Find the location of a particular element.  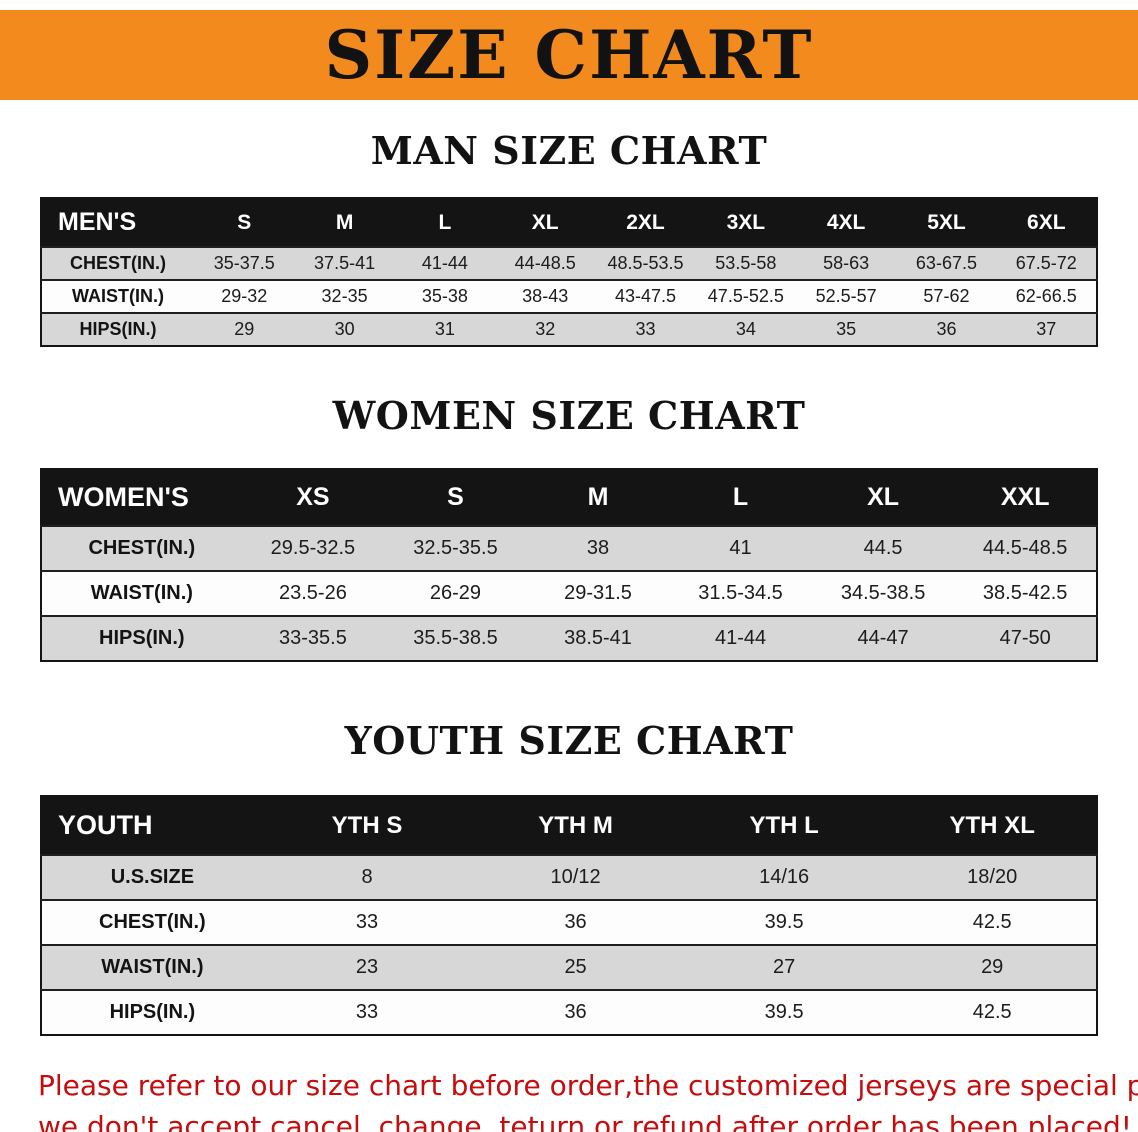

table-cell: 35-38 is located at coordinates (445, 296).